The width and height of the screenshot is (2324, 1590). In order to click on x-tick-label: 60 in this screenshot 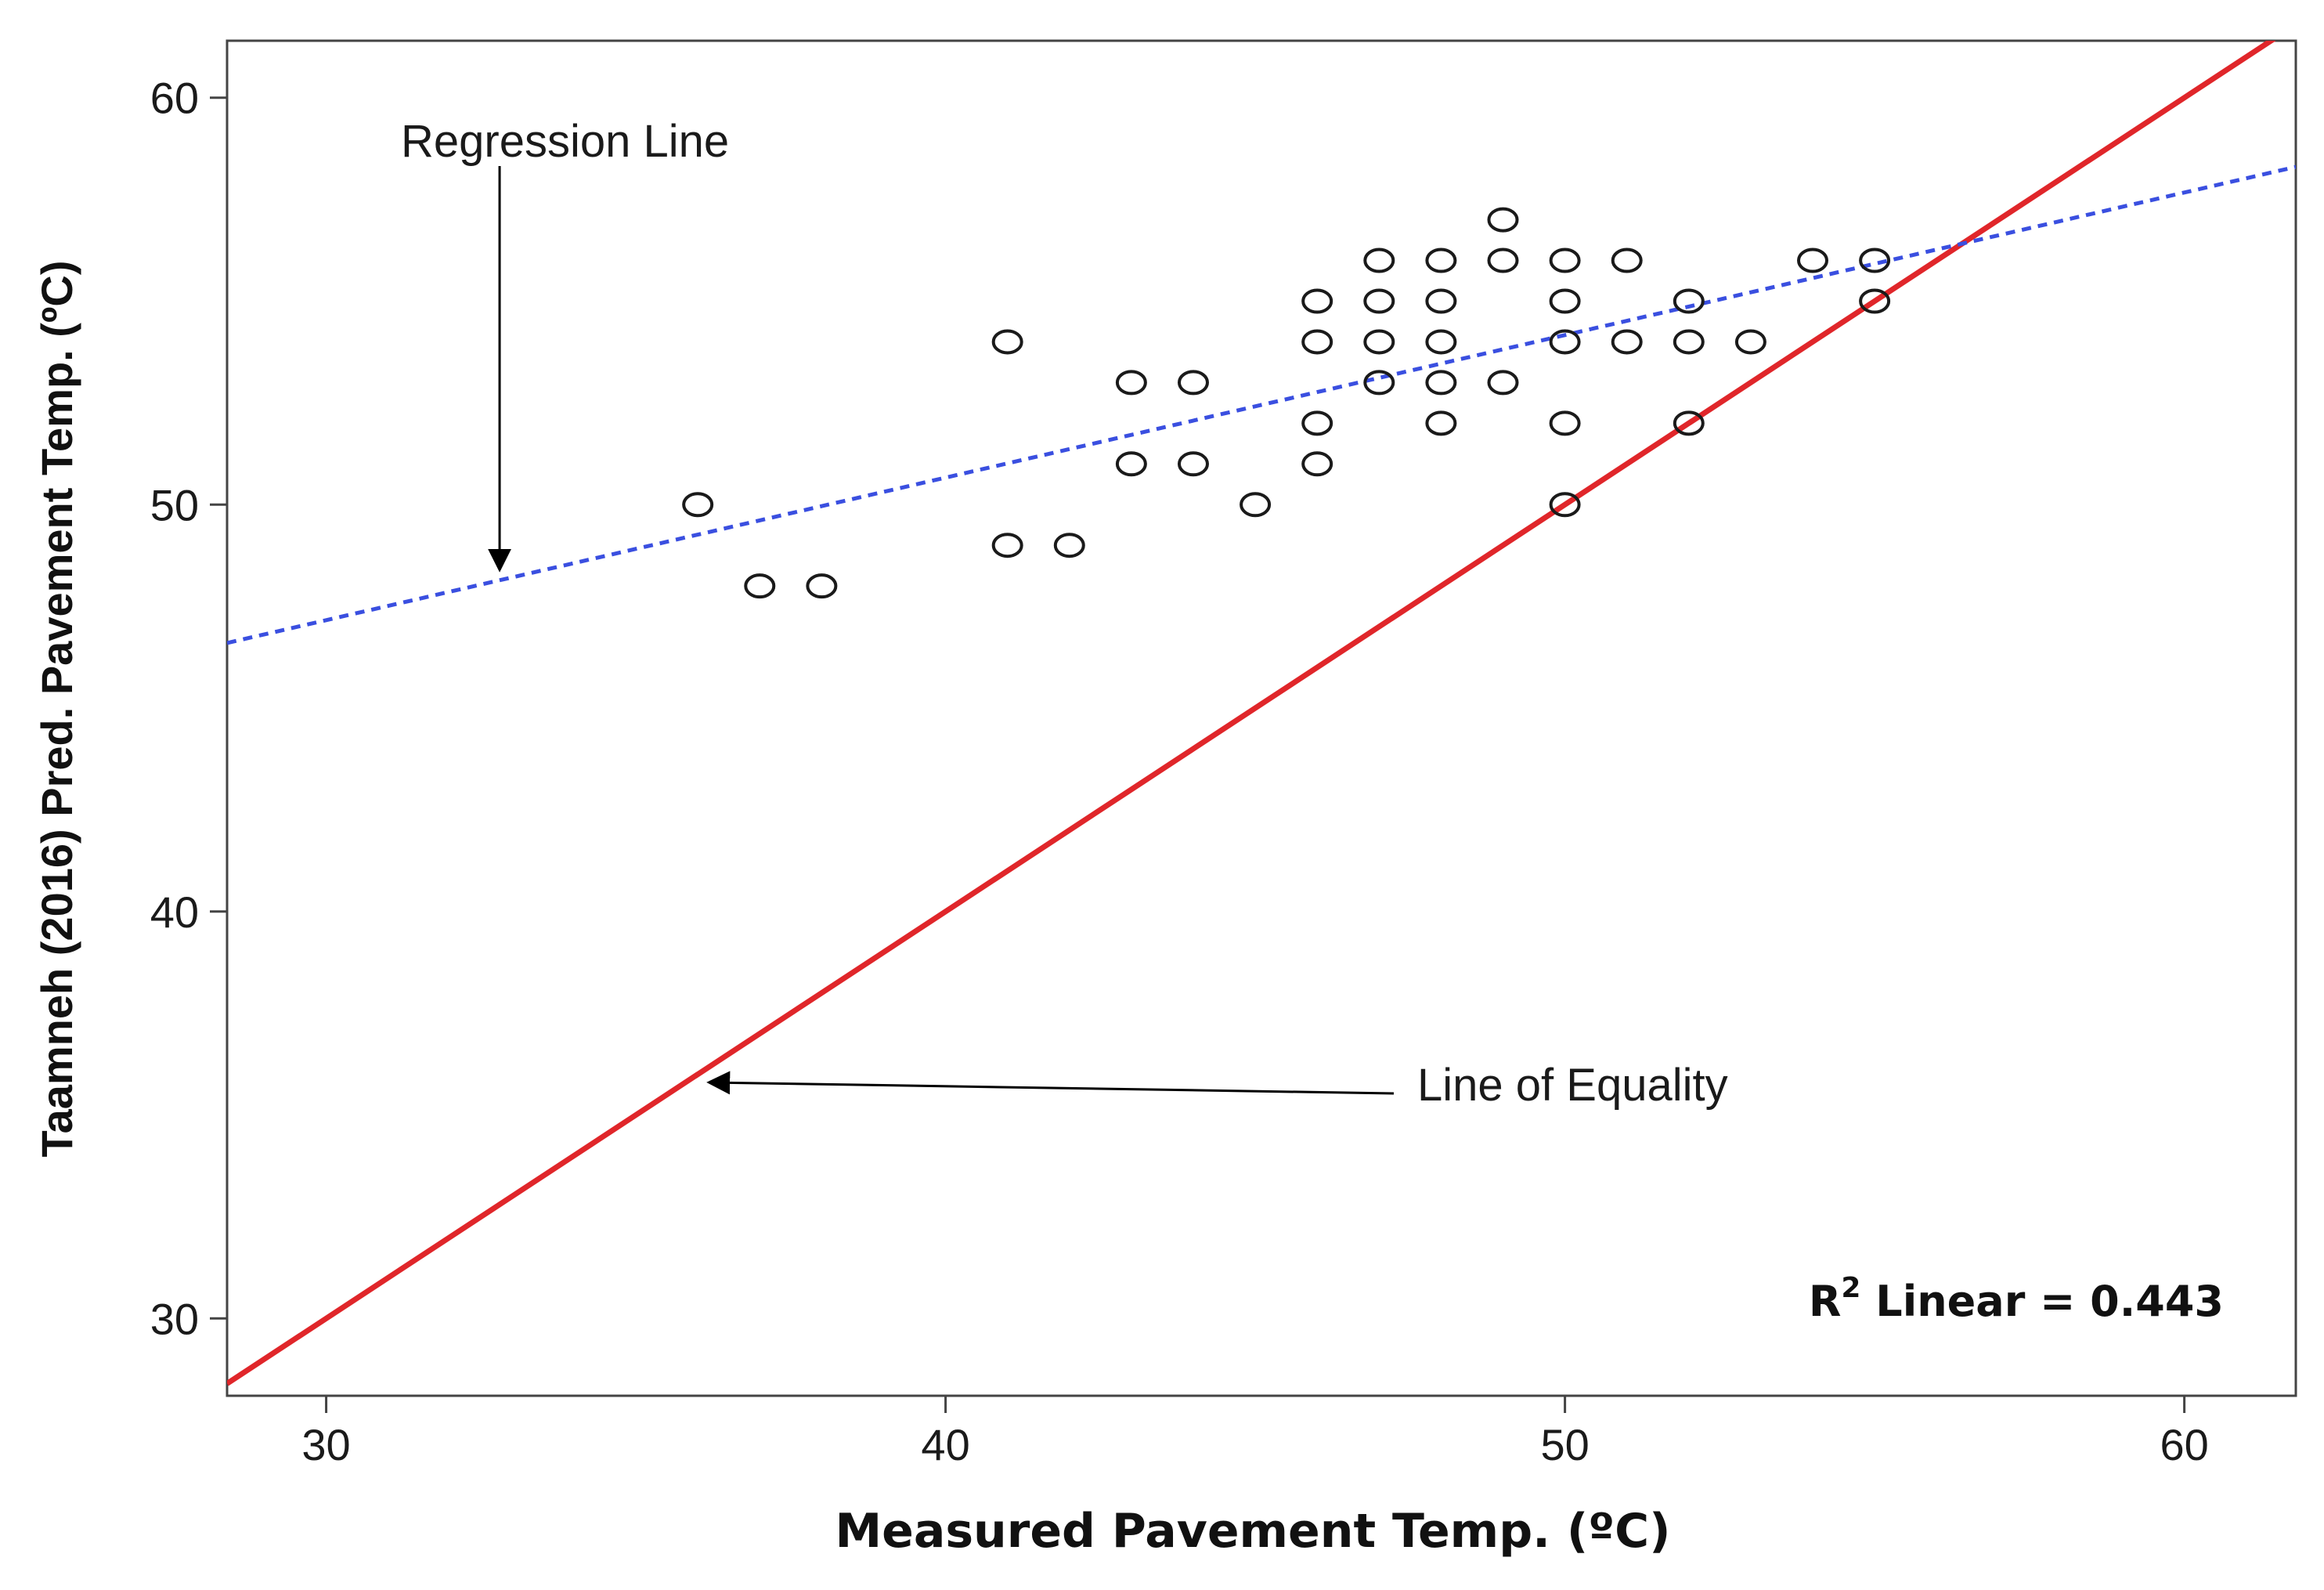, I will do `click(2184, 1444)`.